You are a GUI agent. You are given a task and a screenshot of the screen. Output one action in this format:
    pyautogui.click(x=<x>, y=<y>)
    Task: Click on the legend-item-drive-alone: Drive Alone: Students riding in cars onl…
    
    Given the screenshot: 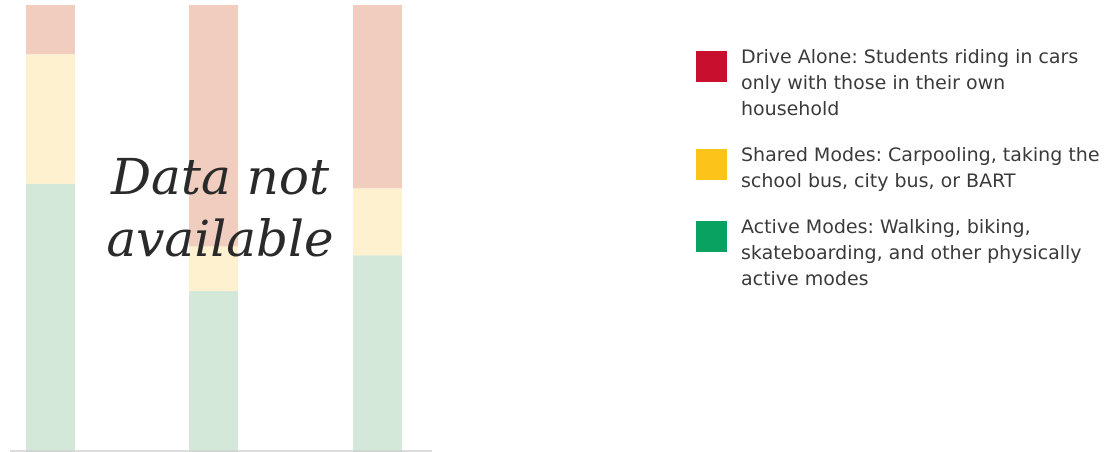 What is the action you would take?
    pyautogui.click(x=898, y=83)
    